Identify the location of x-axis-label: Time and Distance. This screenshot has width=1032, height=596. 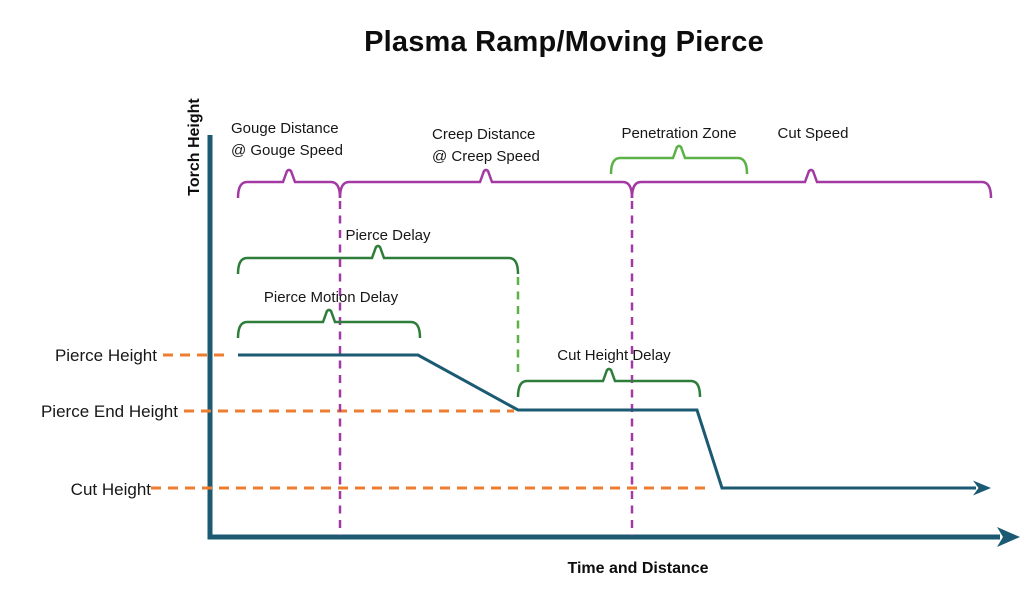
(638, 568).